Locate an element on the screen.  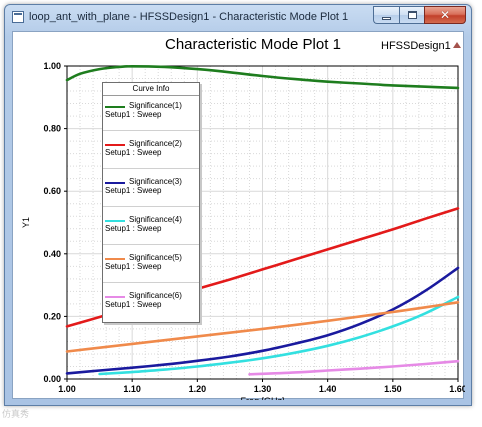
y-tick-label: 0.60 is located at coordinates (52, 191).